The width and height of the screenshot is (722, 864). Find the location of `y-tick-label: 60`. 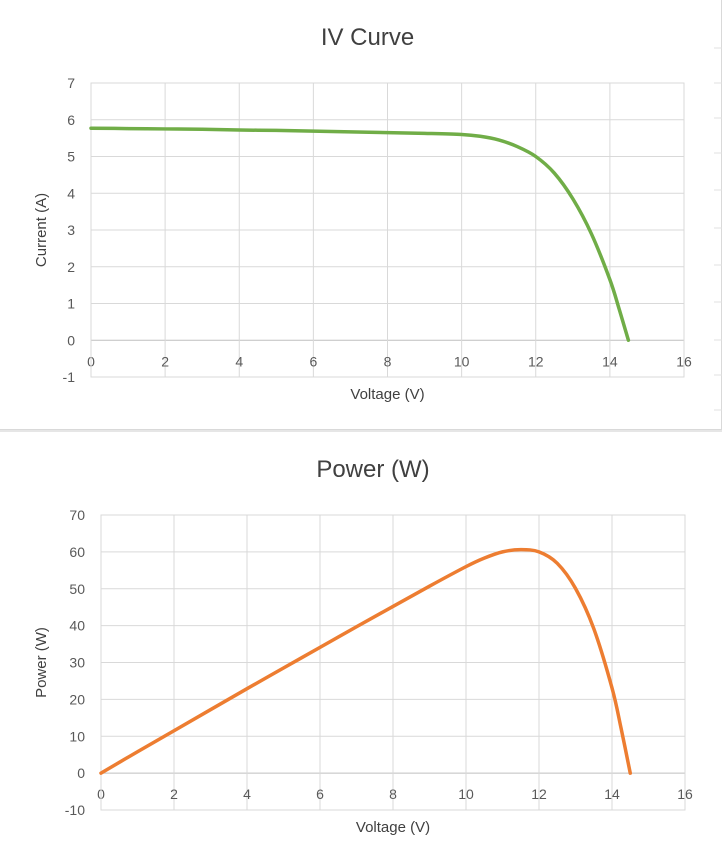

y-tick-label: 60 is located at coordinates (77, 552).